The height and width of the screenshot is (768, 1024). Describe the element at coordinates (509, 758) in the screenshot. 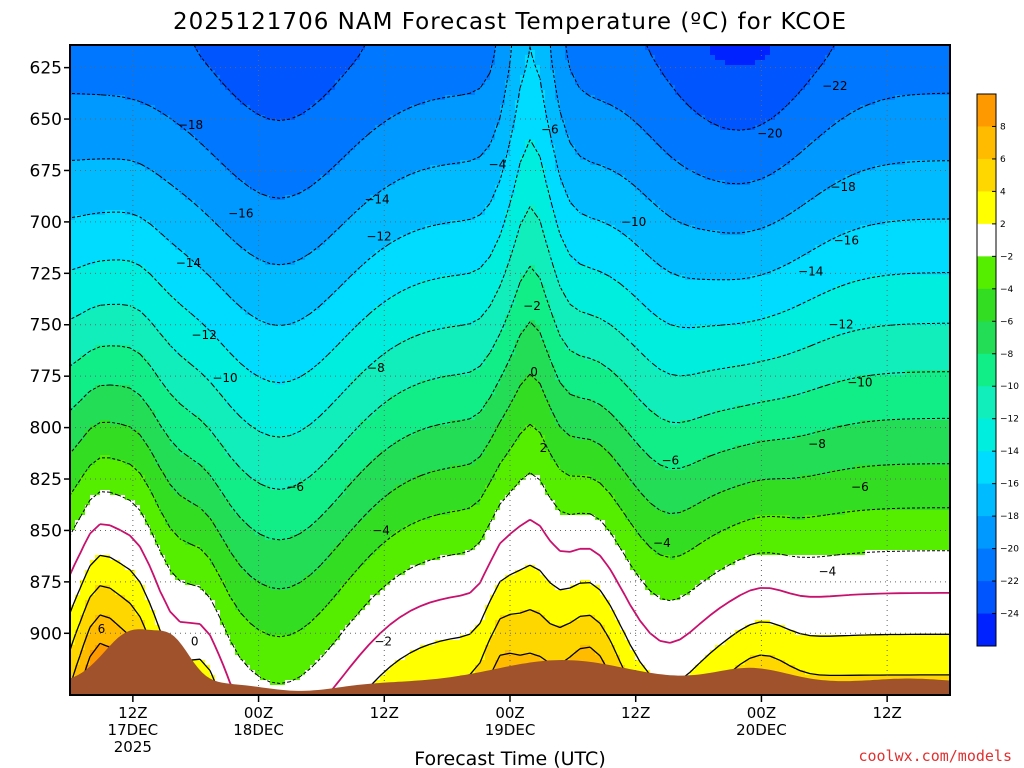

I see `x-axis-label: Forecast Time (UTC)` at that location.